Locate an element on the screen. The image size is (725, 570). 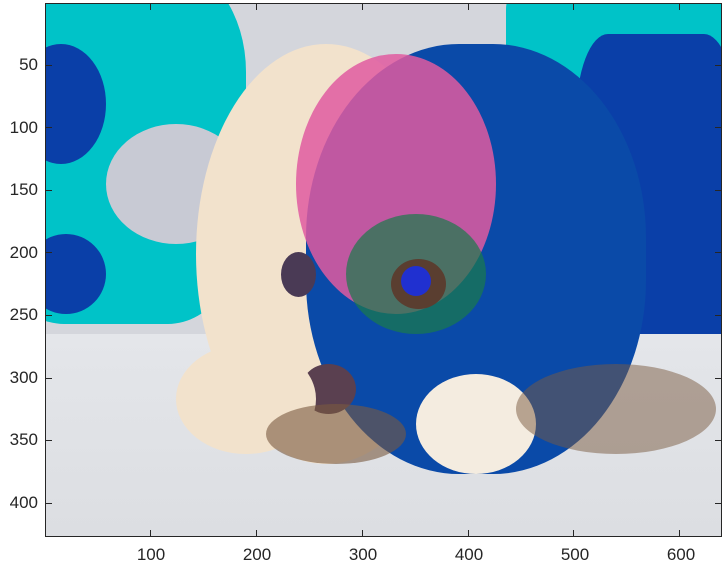
x-tick-label: 300 is located at coordinates (363, 554).